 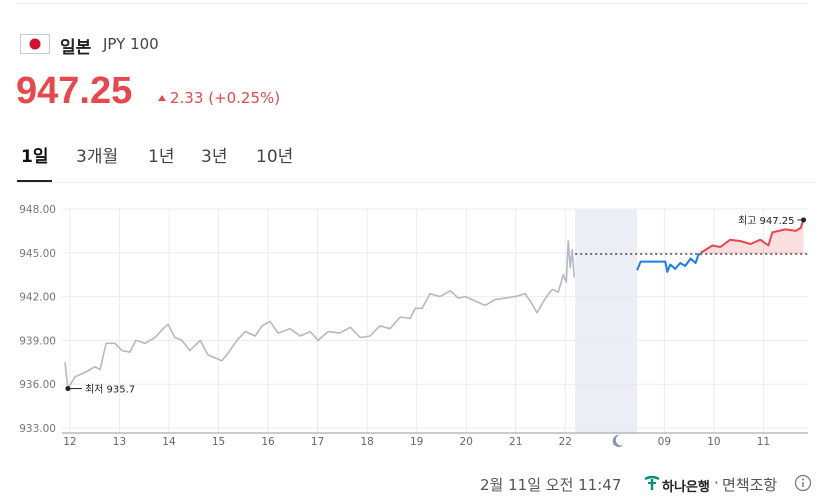 I want to click on price: 947.25, so click(x=74, y=91).